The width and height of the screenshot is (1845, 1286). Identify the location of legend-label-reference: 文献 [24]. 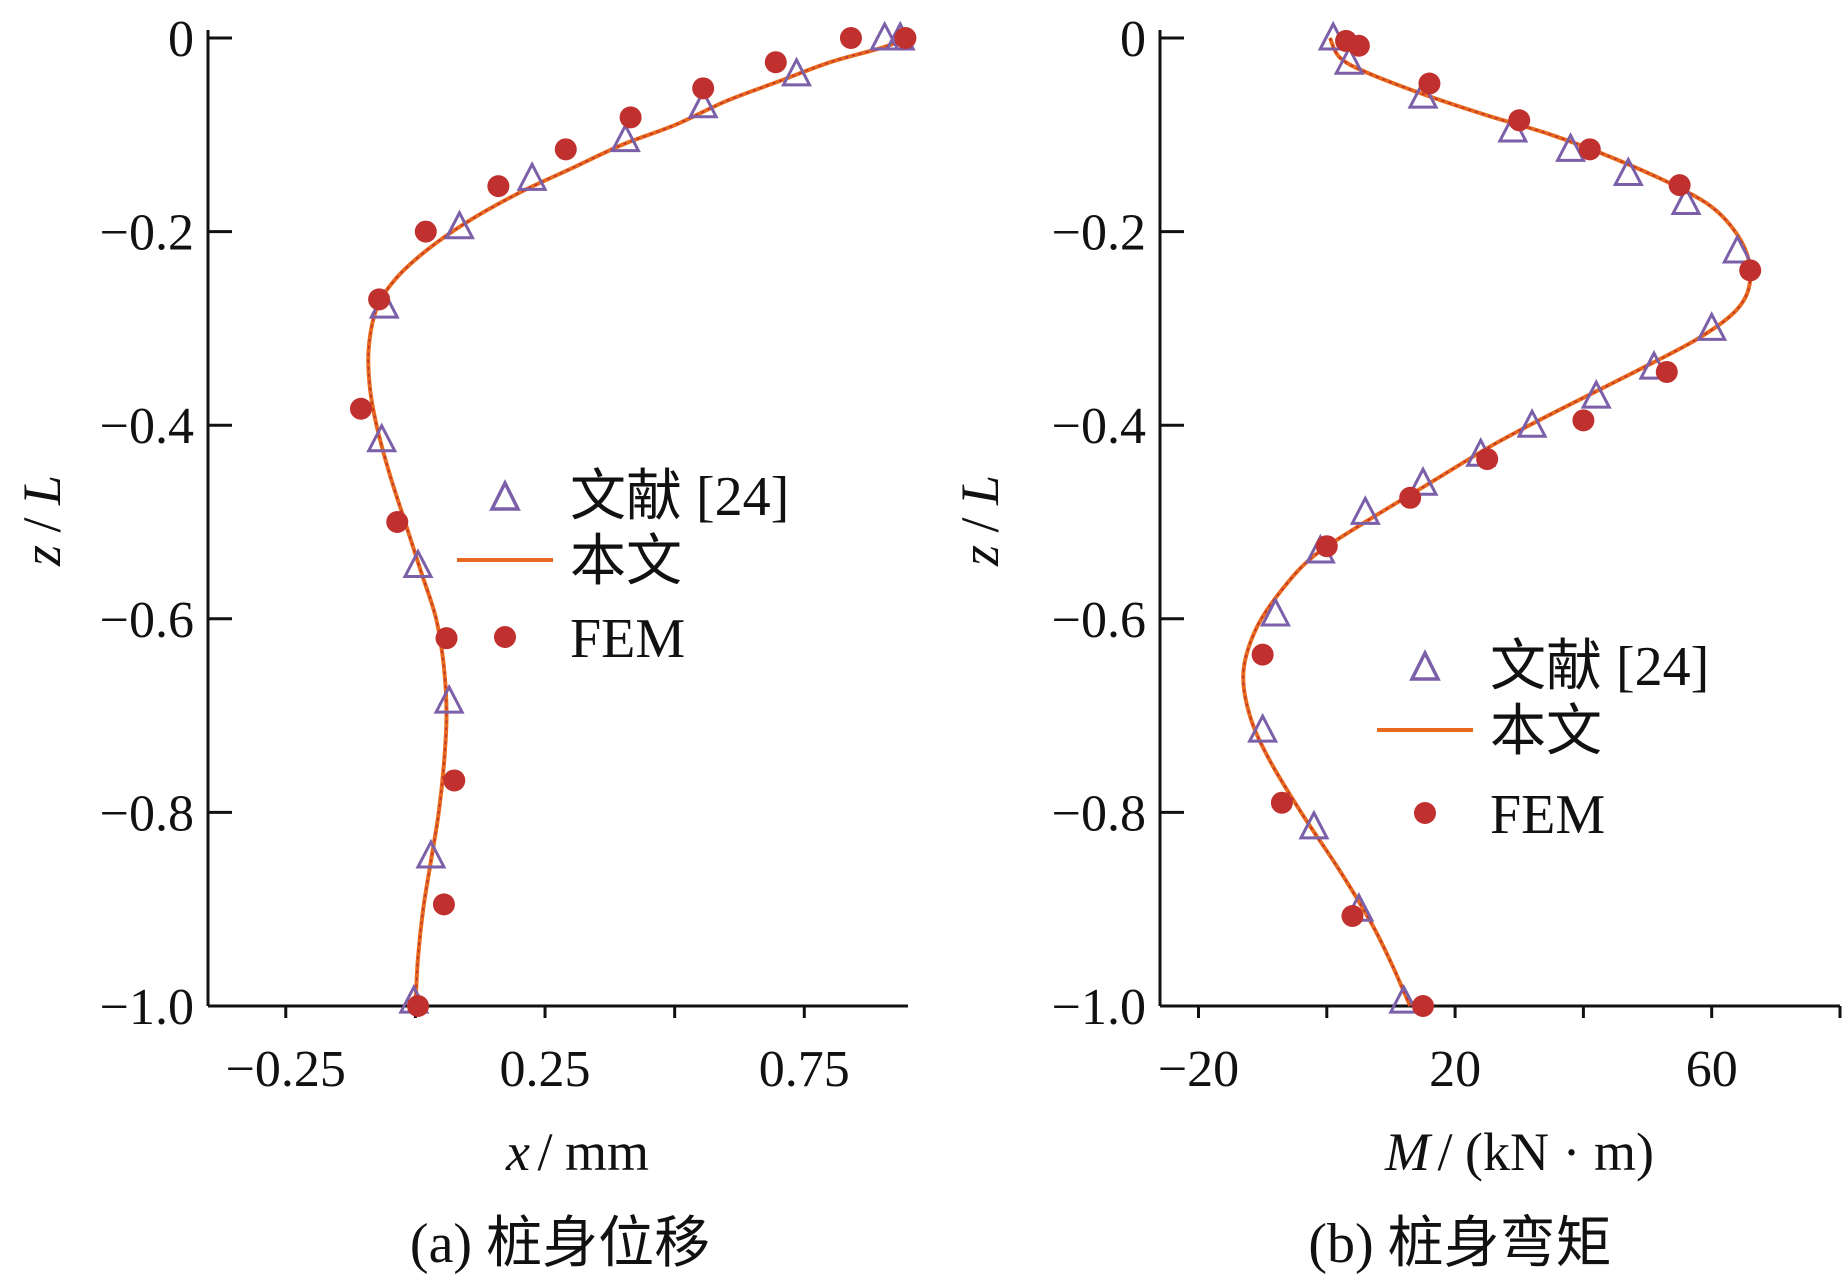
(679, 497).